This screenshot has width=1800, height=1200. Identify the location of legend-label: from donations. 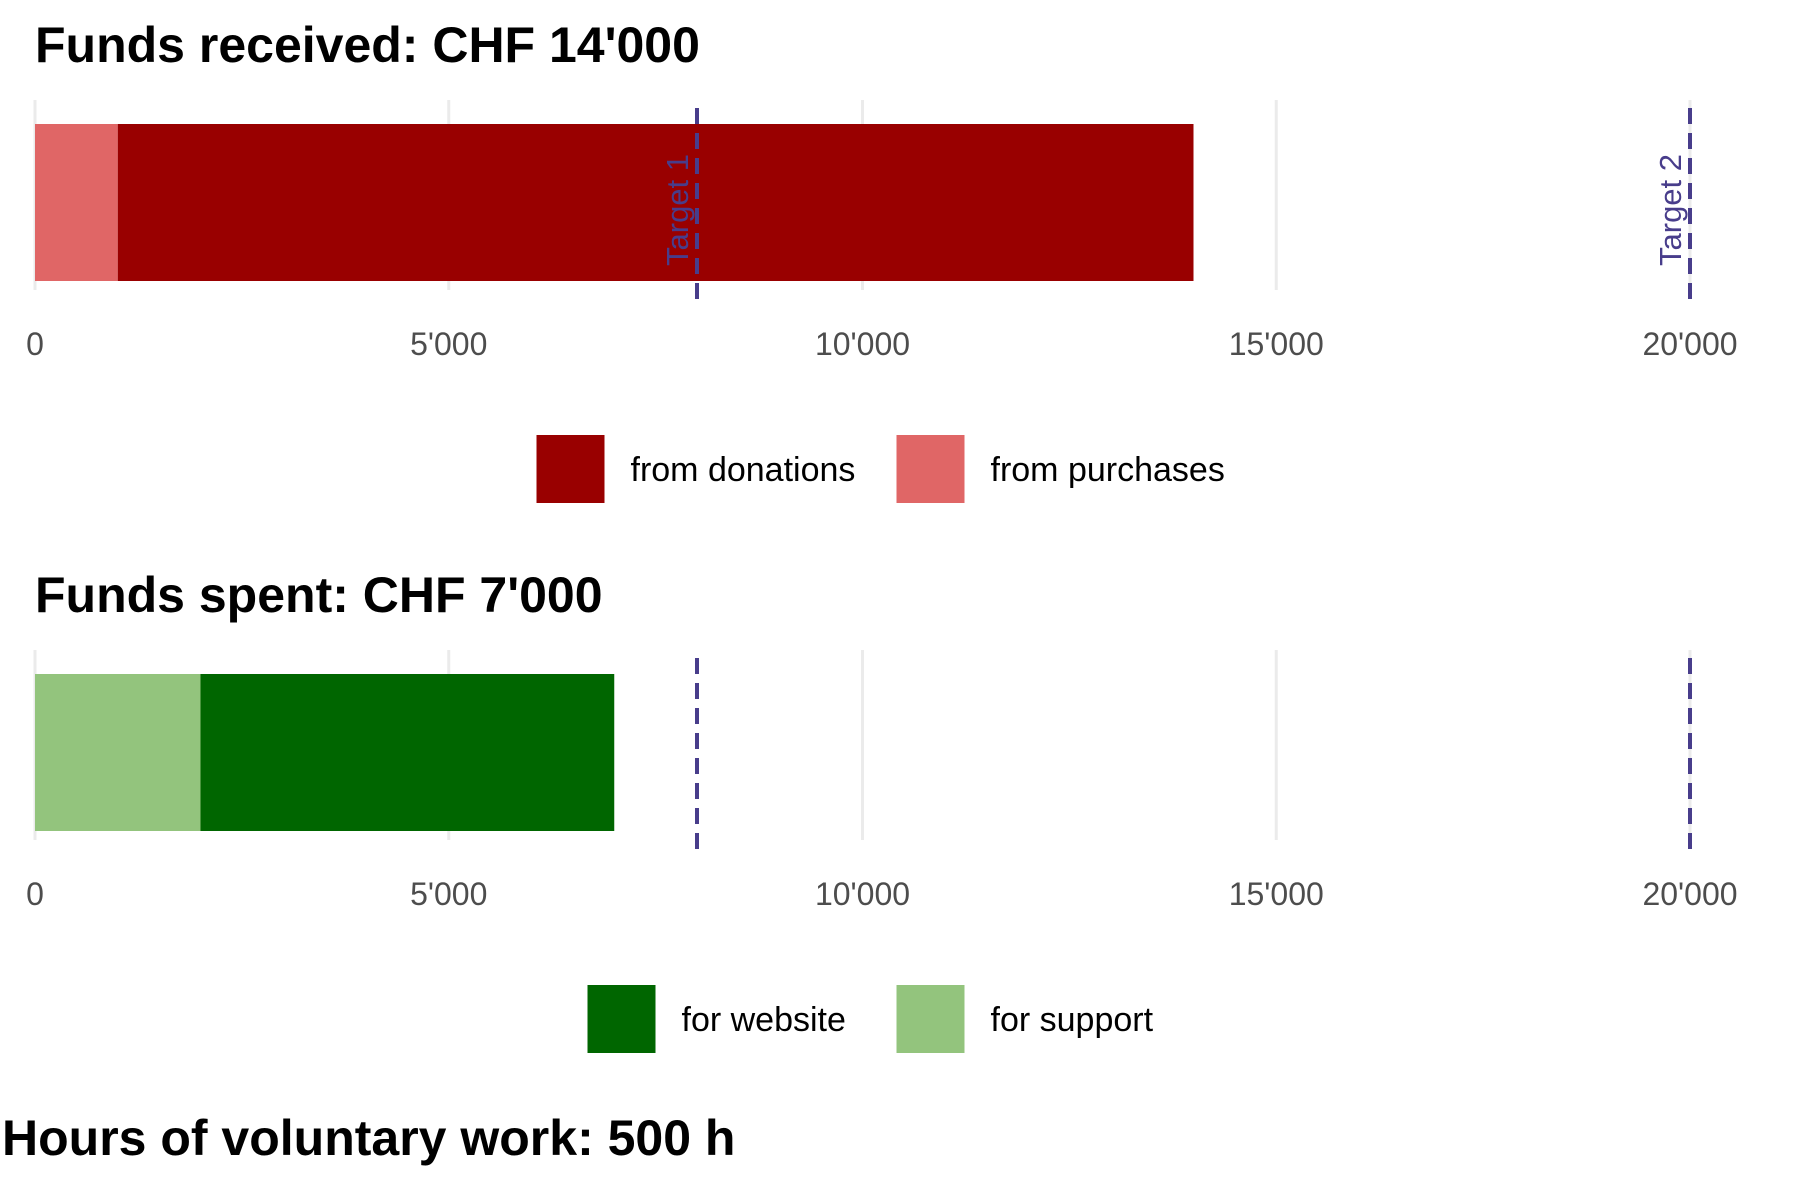
(743, 470).